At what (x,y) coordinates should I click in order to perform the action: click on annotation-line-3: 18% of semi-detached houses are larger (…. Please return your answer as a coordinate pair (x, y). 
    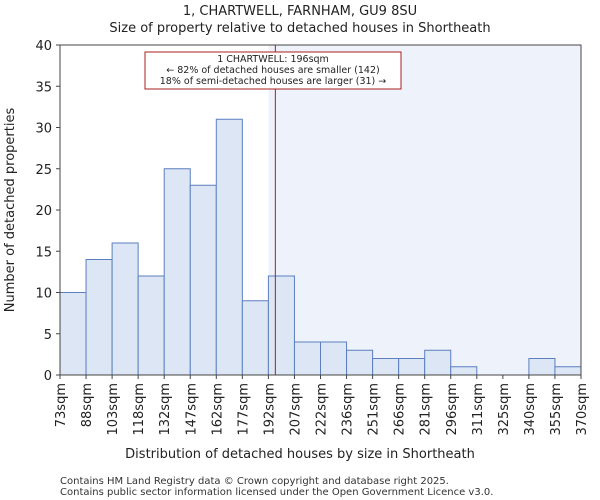
    Looking at the image, I should click on (273, 81).